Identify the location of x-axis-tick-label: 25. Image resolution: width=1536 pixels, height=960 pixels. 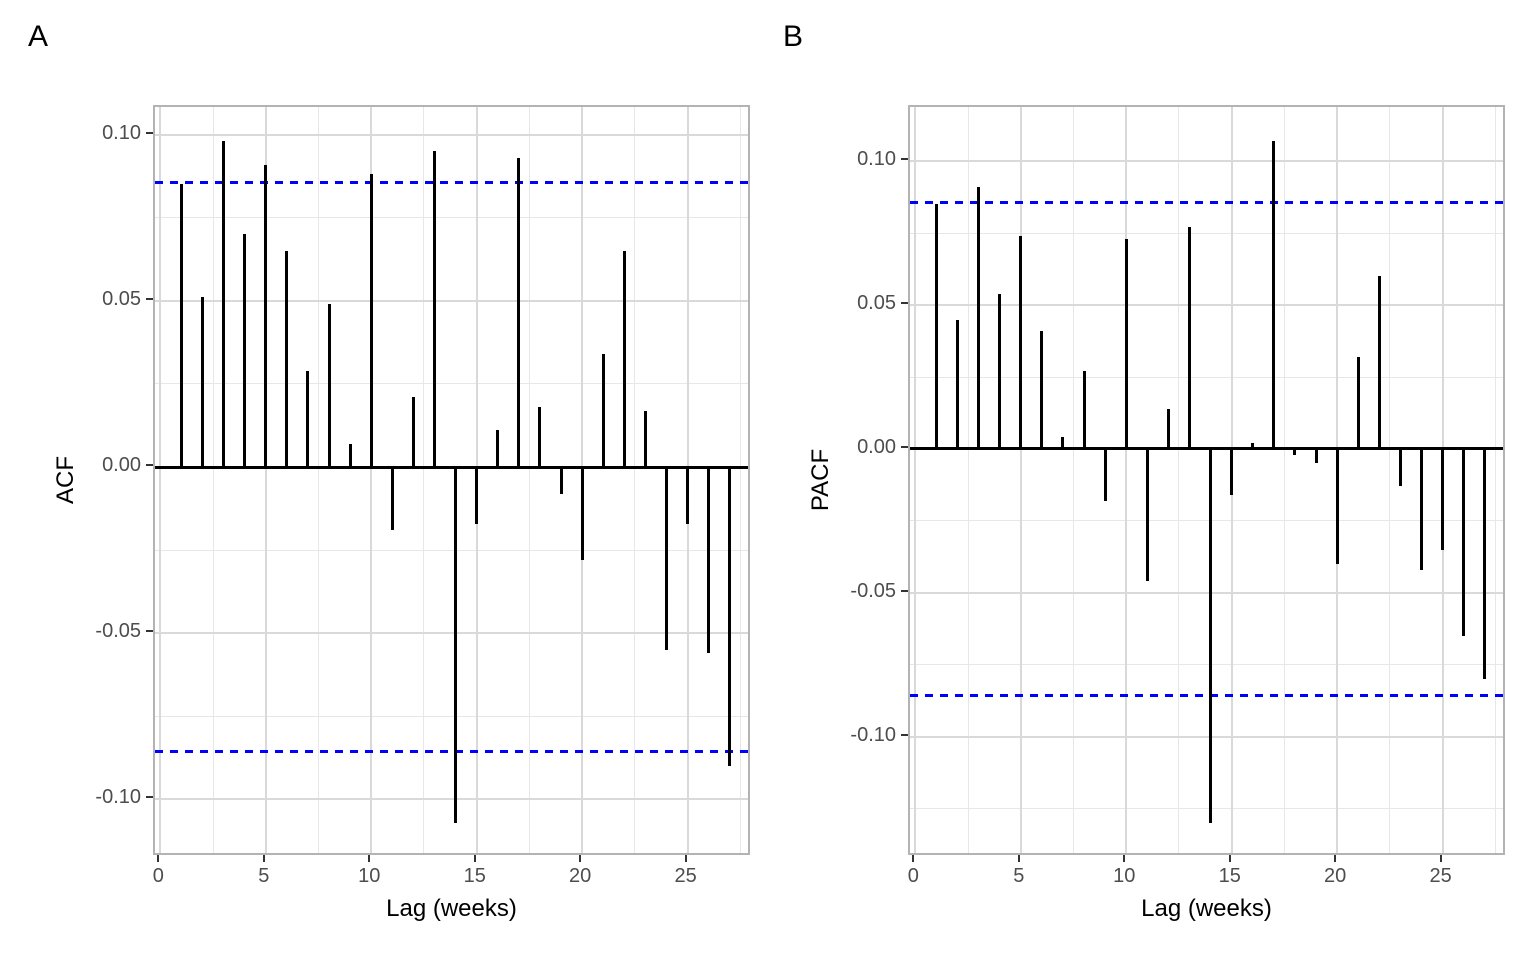
(1440, 876).